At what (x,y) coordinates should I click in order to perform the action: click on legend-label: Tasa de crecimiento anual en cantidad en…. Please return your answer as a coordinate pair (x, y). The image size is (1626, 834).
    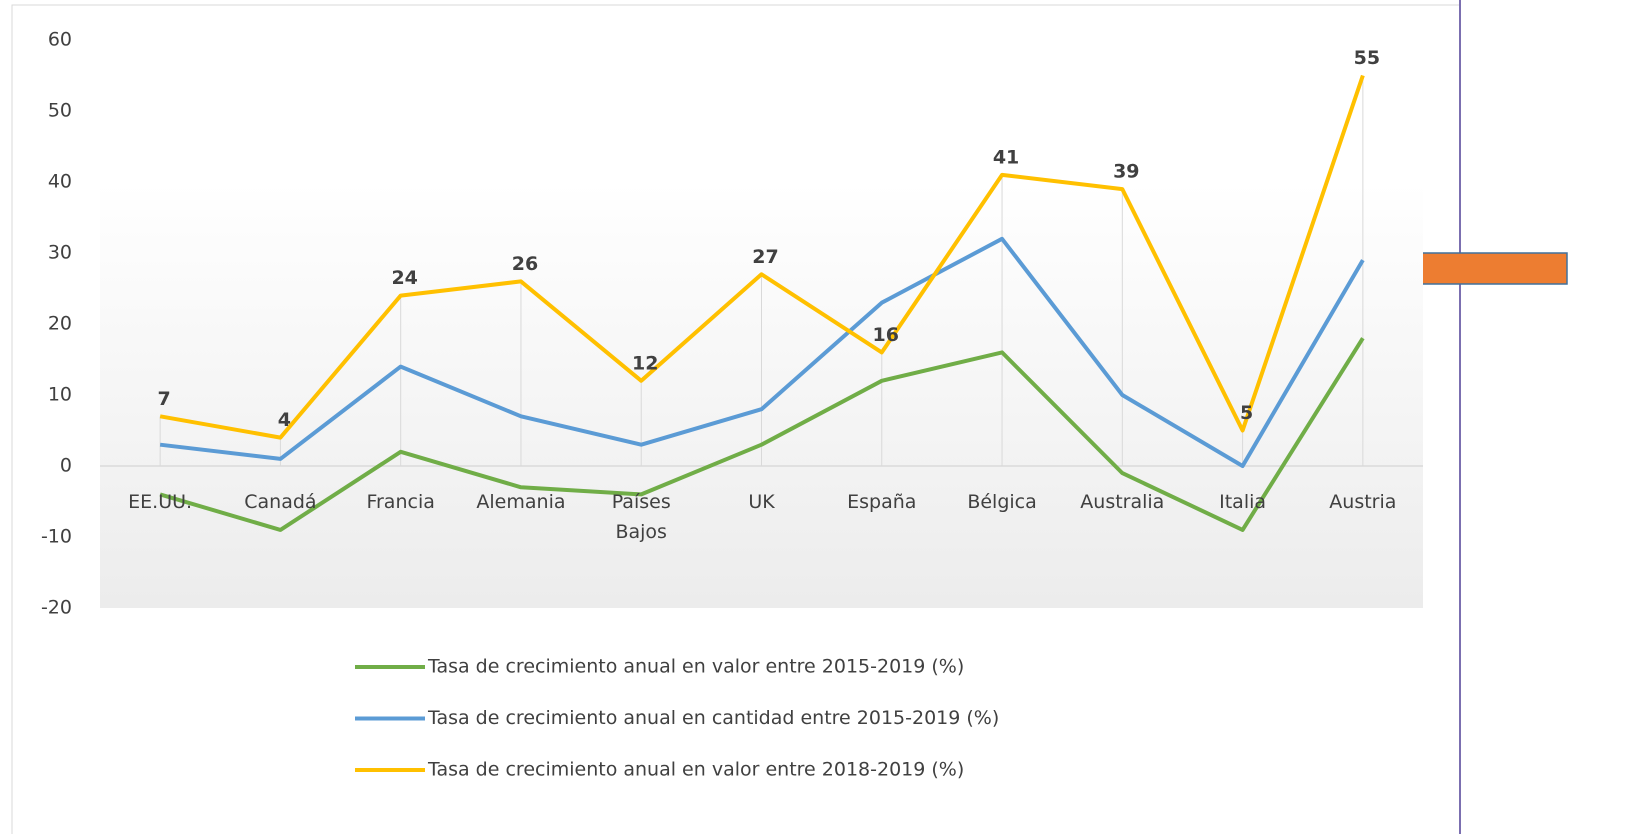
    Looking at the image, I should click on (713, 718).